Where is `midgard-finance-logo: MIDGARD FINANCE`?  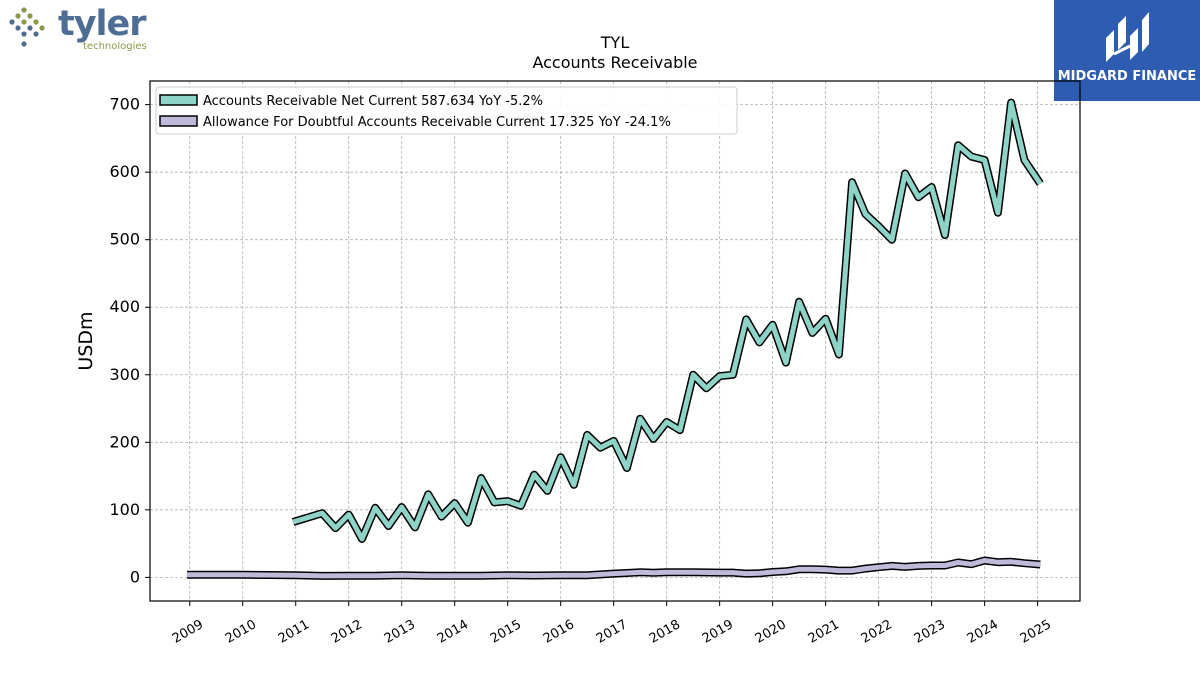 midgard-finance-logo: MIDGARD FINANCE is located at coordinates (1127, 50).